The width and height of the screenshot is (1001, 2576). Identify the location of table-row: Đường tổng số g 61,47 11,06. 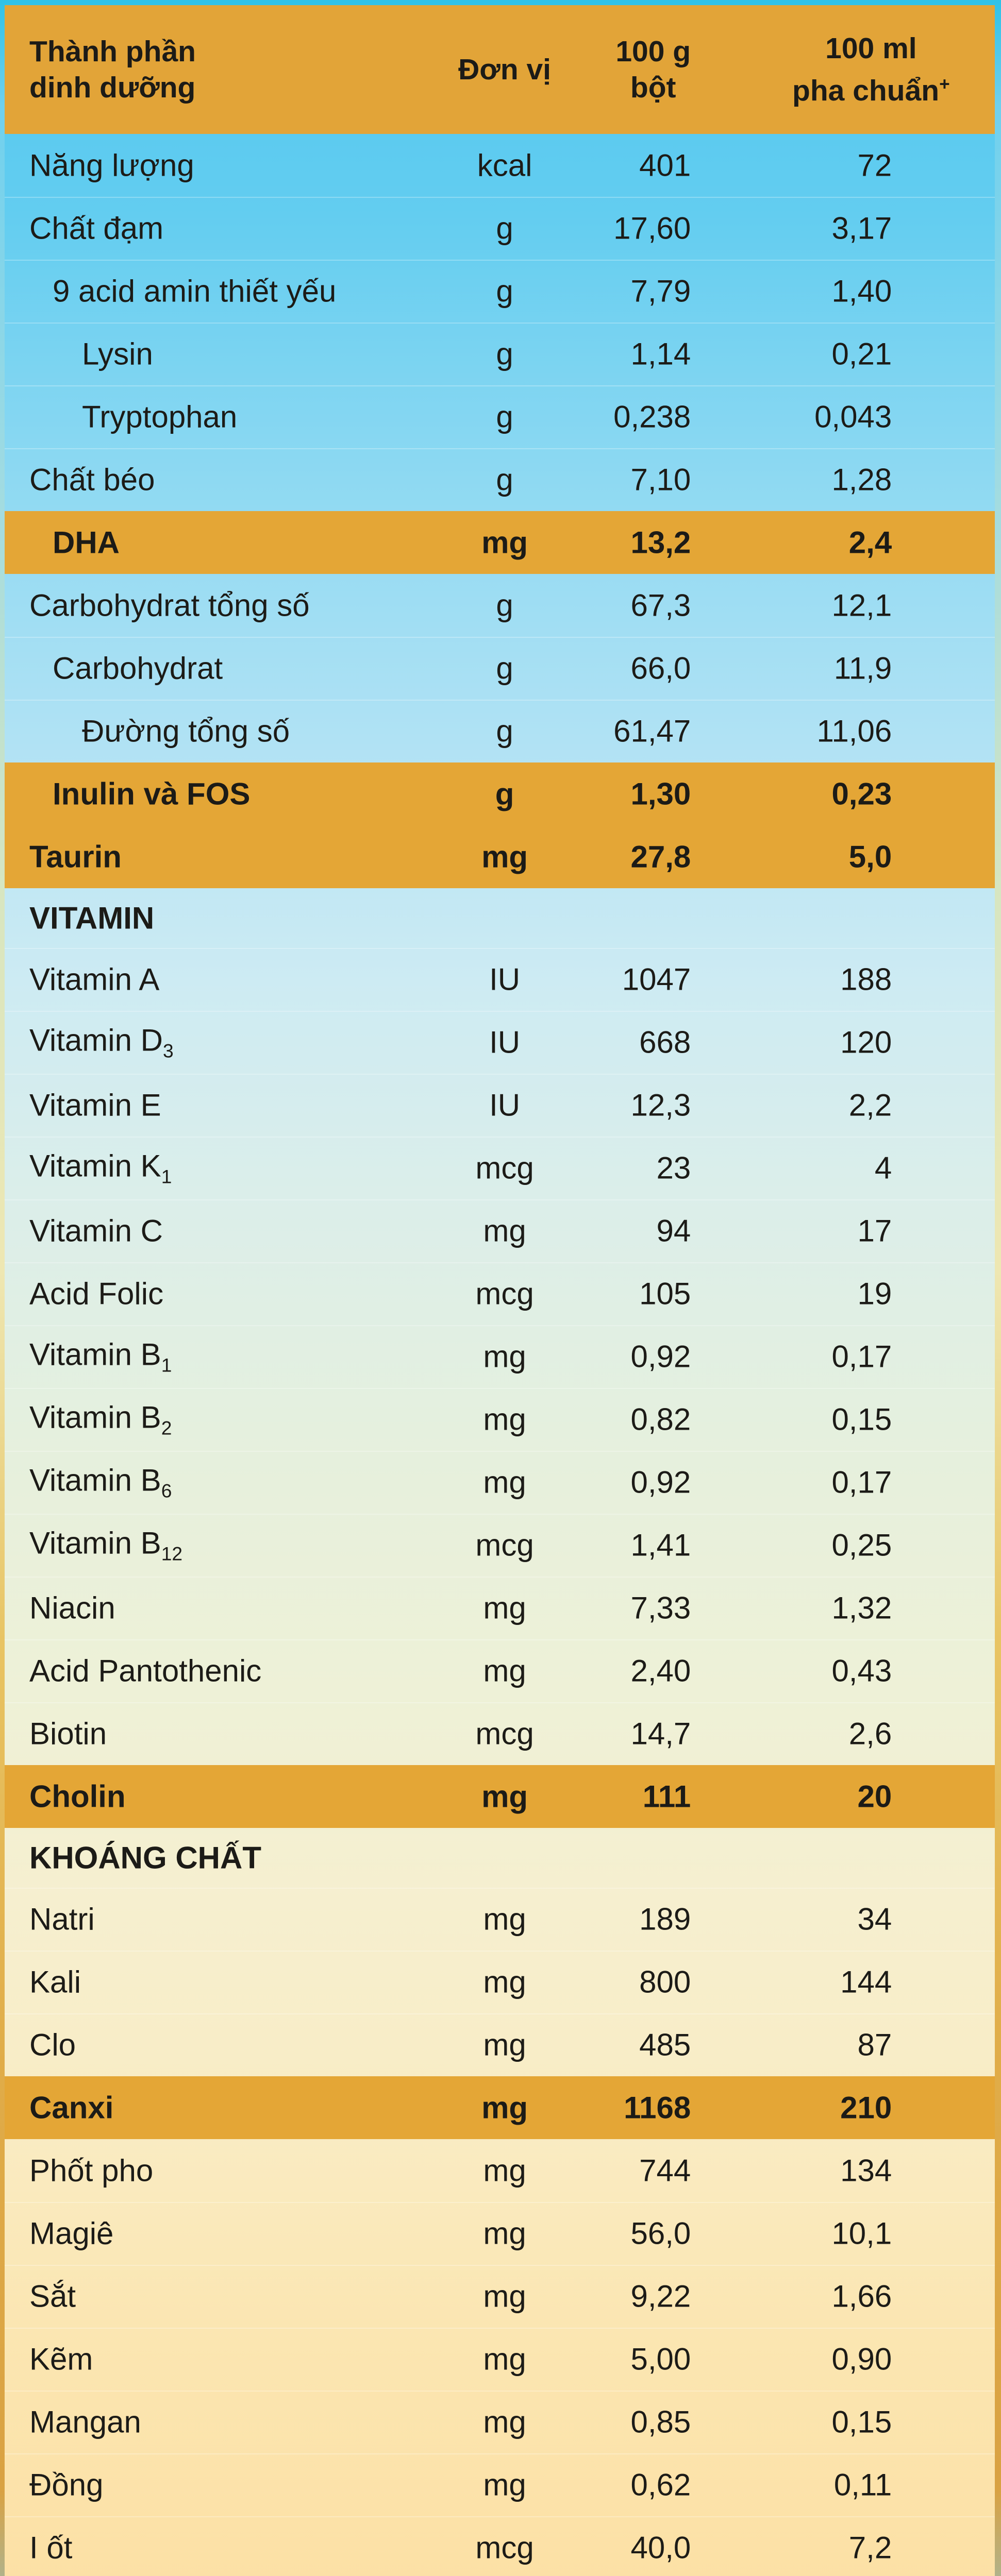
(500, 731).